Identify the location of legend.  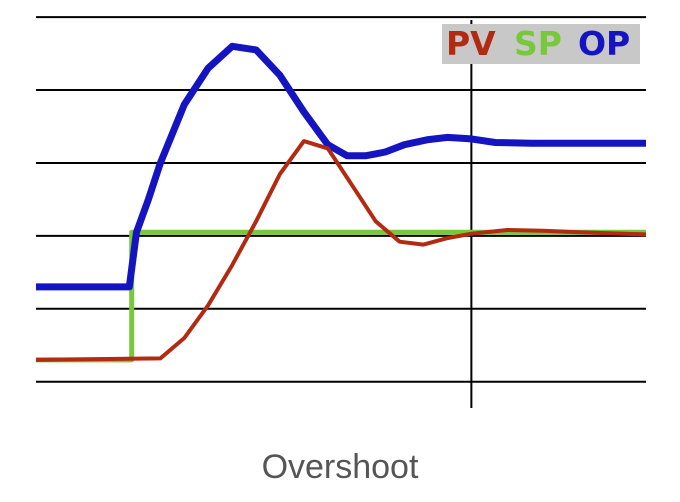
(541, 44).